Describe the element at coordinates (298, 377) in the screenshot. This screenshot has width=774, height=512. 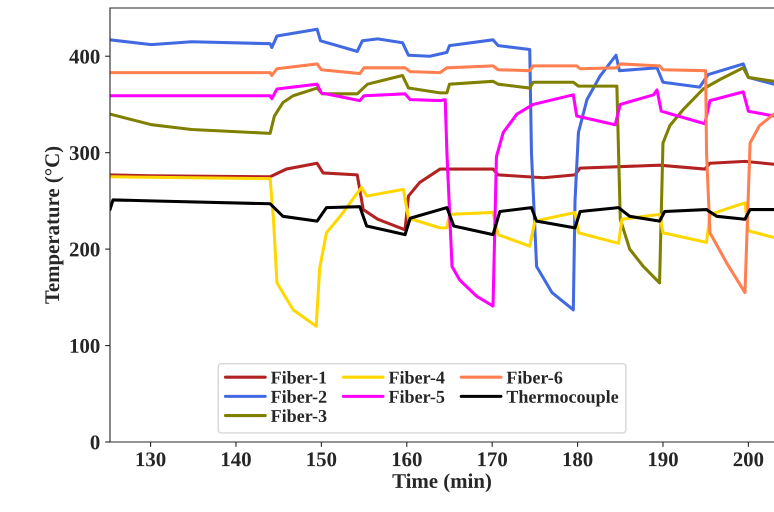
I see `legend-label: Fiber-1` at that location.